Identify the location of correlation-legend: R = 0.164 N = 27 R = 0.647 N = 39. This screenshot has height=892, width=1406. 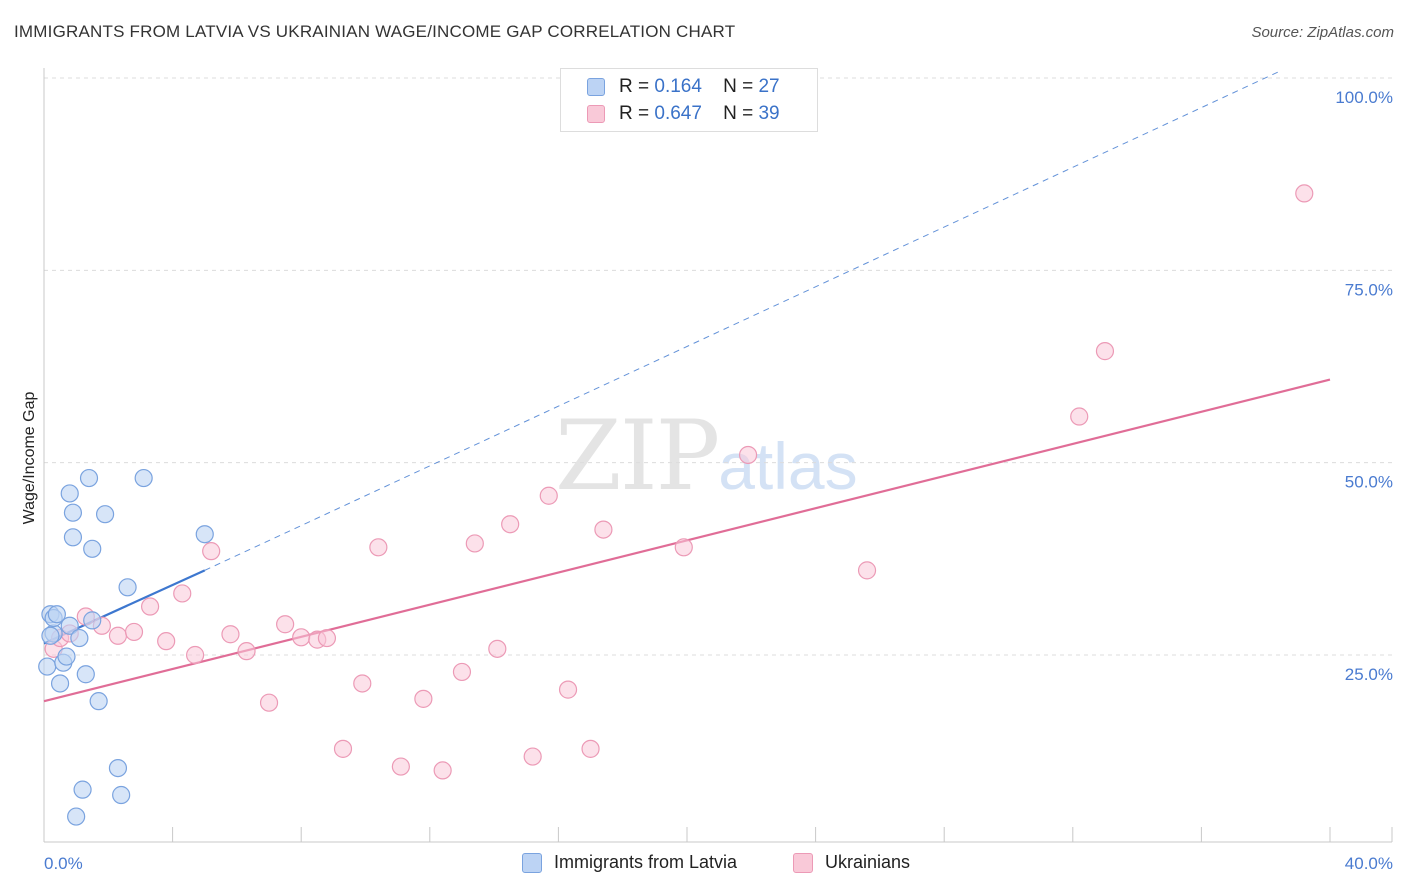
(689, 100).